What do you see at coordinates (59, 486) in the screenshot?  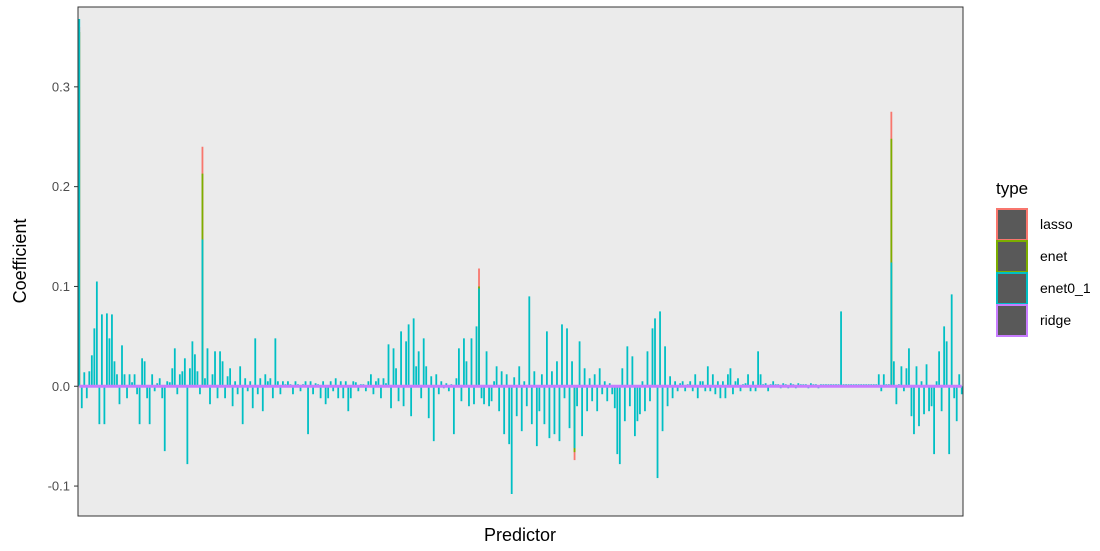 I see `y-tick-label: -0.1` at bounding box center [59, 486].